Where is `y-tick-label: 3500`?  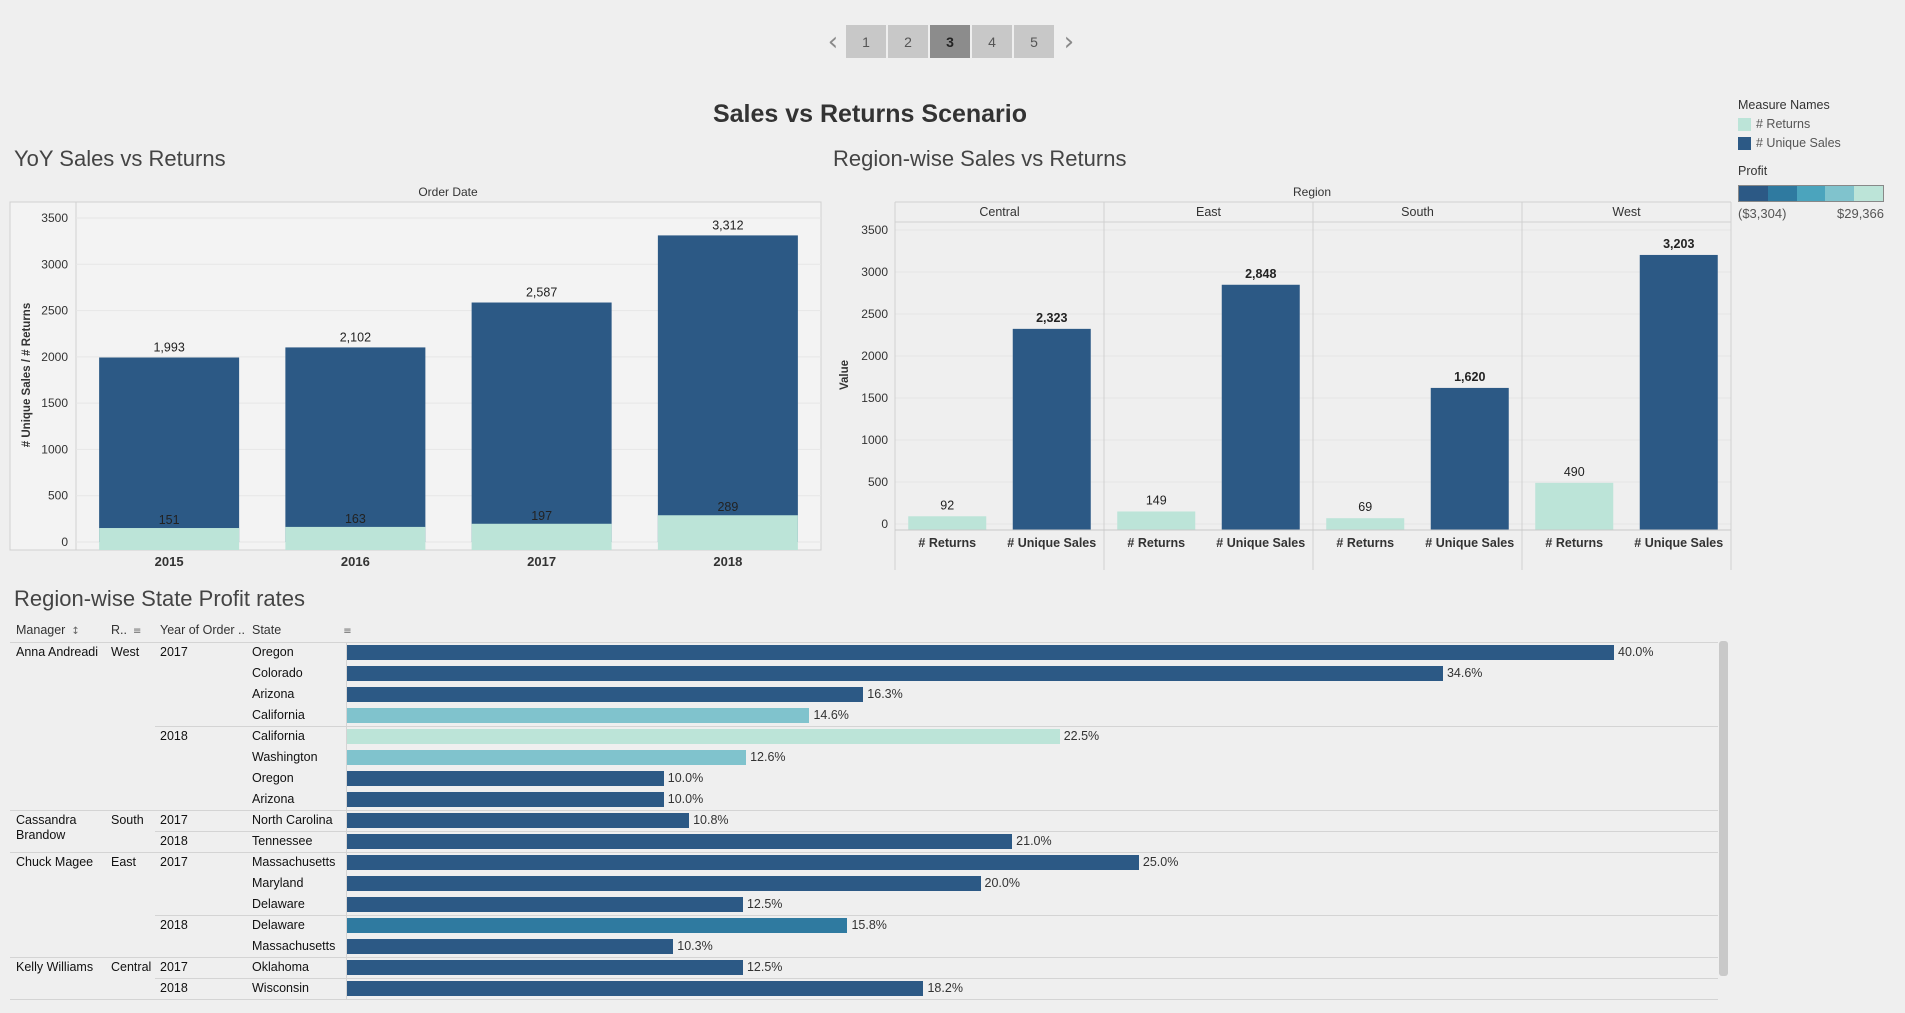 y-tick-label: 3500 is located at coordinates (874, 230).